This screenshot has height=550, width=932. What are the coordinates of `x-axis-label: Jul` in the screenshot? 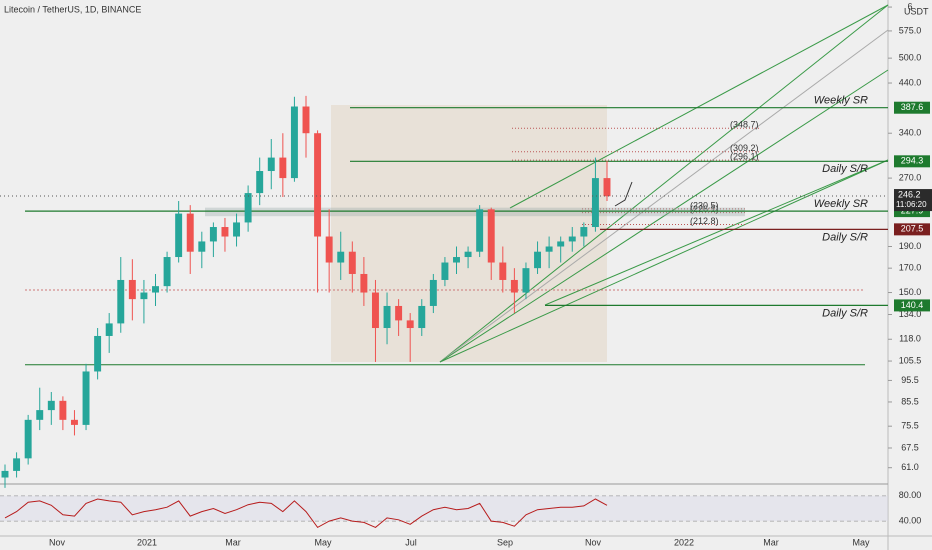 It's located at (411, 542).